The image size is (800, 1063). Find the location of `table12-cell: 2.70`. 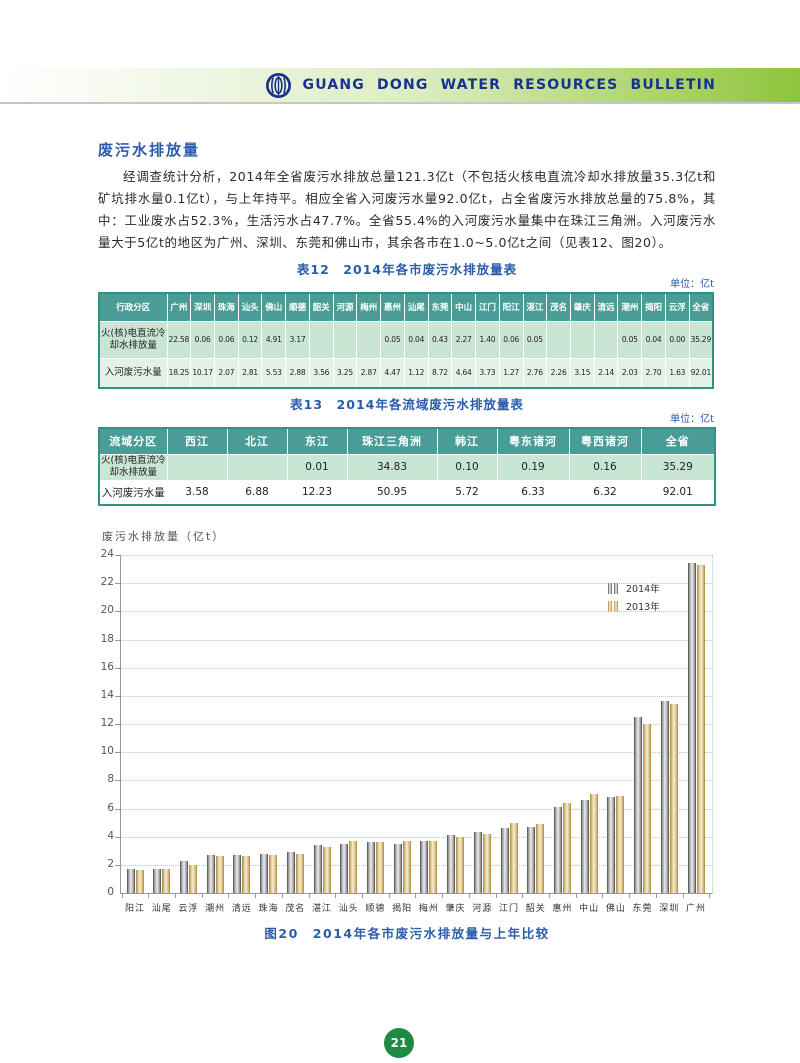

table12-cell: 2.70 is located at coordinates (653, 373).